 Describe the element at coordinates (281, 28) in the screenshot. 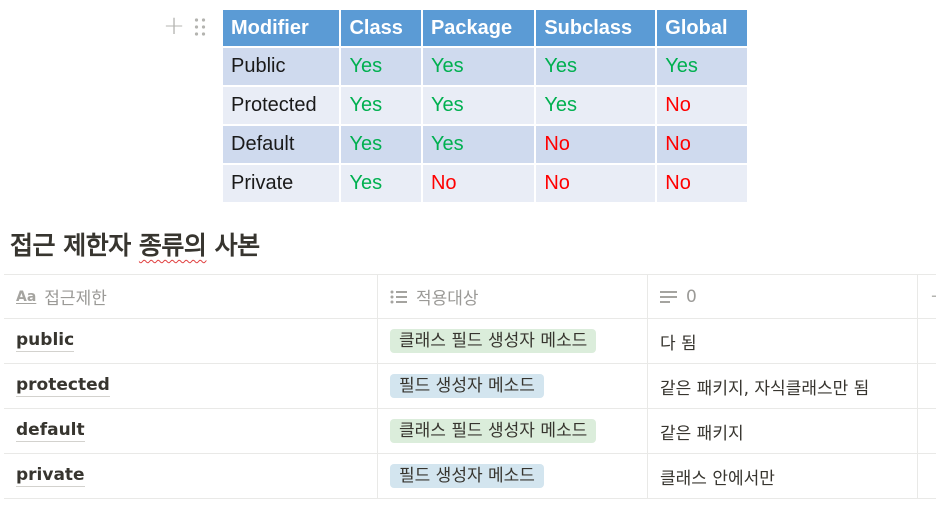

I see `header-modifier: Modifier` at that location.